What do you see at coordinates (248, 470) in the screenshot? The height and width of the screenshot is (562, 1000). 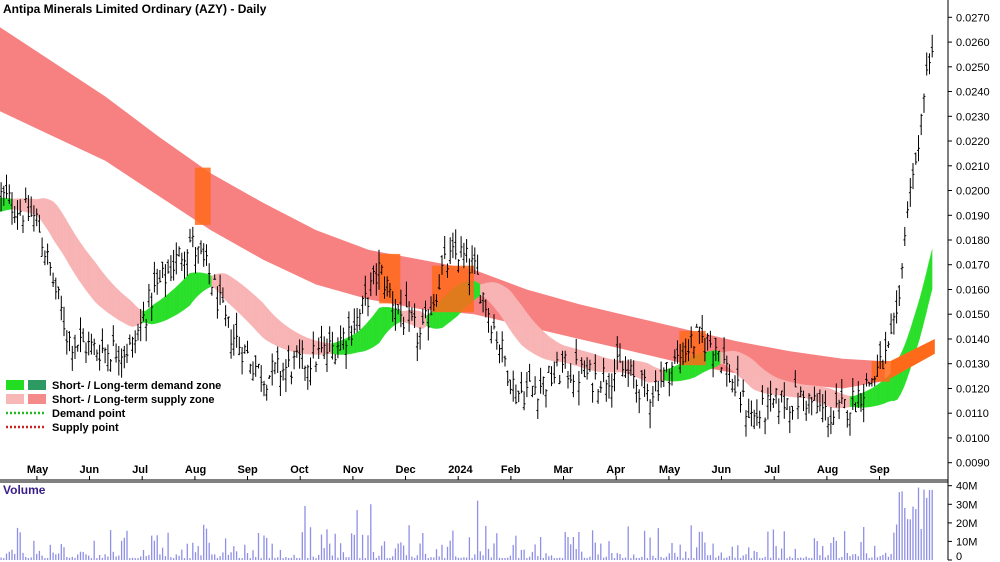 I see `month-tick-label: Sep` at bounding box center [248, 470].